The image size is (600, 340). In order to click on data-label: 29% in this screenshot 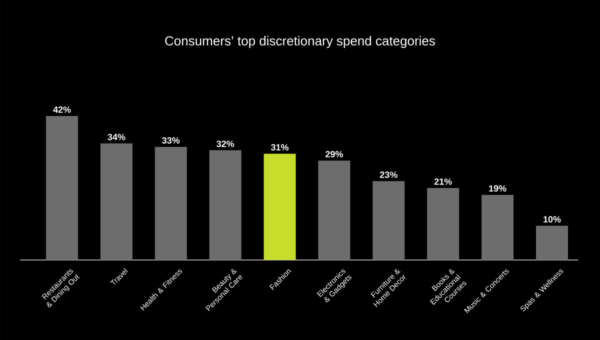, I will do `click(334, 154)`.